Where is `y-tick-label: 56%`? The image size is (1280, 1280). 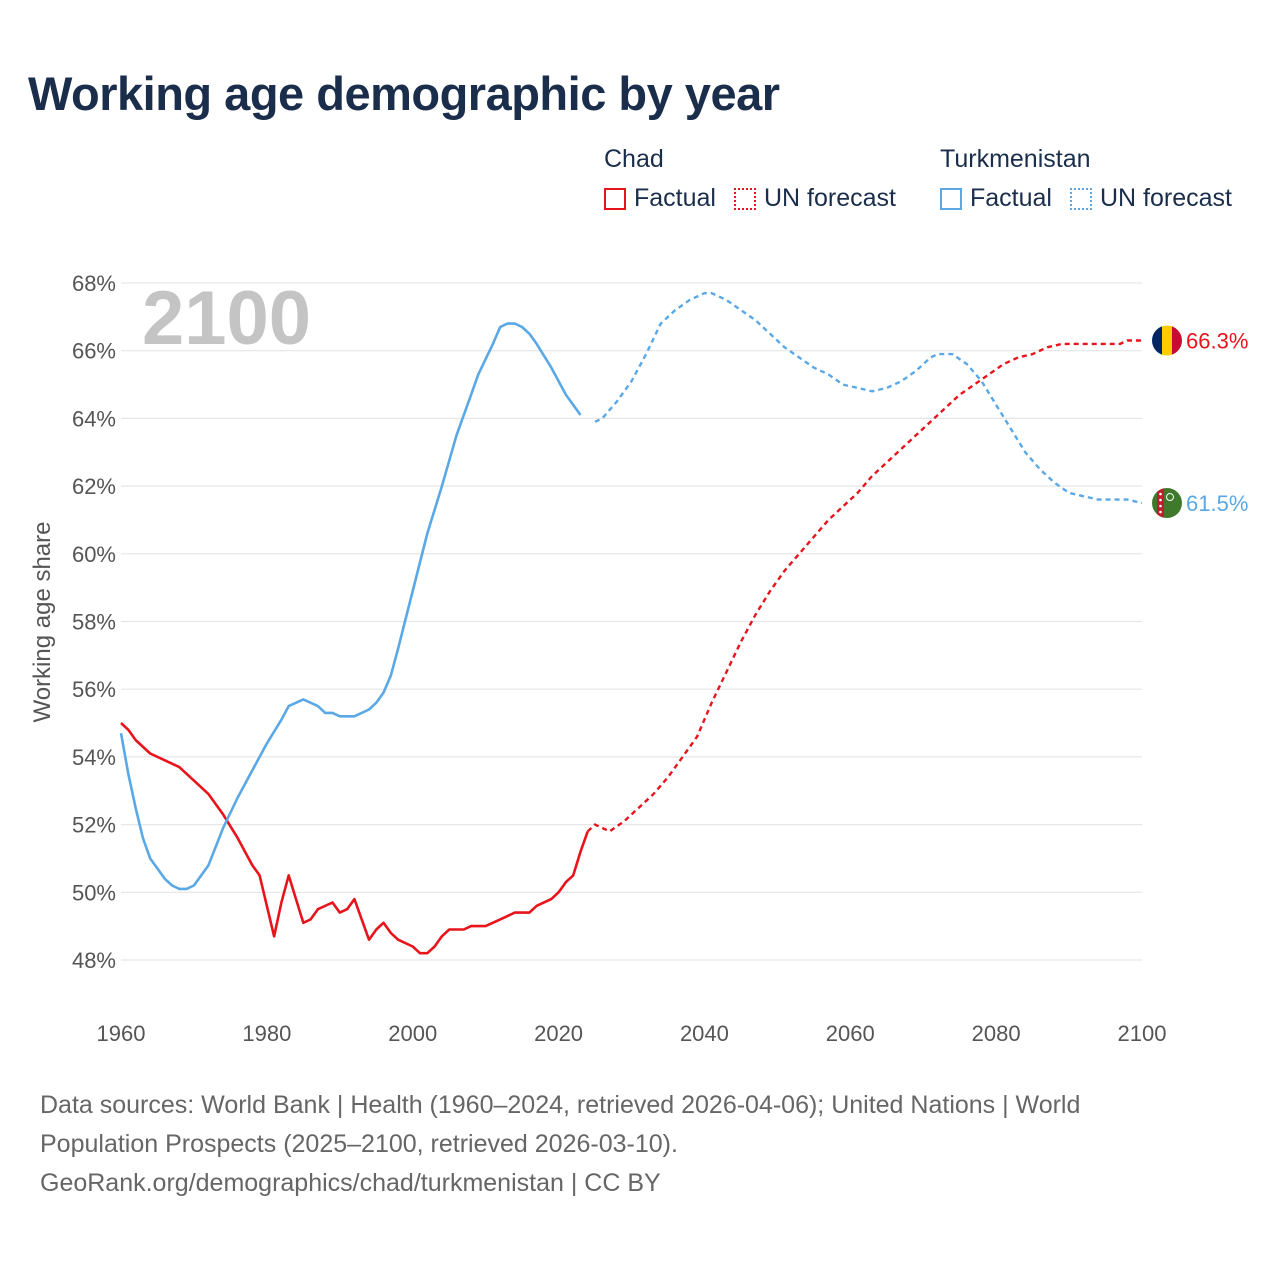 y-tick-label: 56% is located at coordinates (94, 689).